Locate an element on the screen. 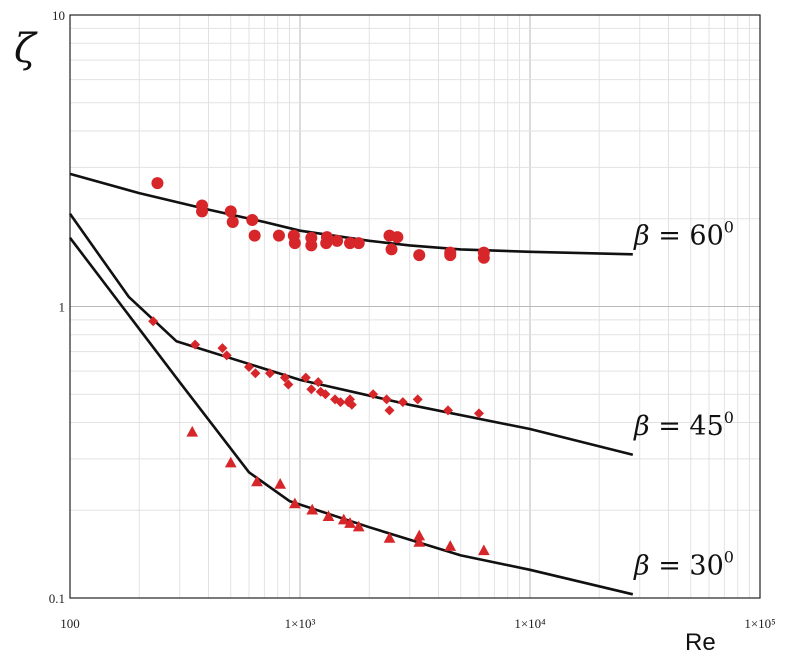 Image resolution: width=789 pixels, height=662 pixels. series-label: β = 450 is located at coordinates (683, 425).